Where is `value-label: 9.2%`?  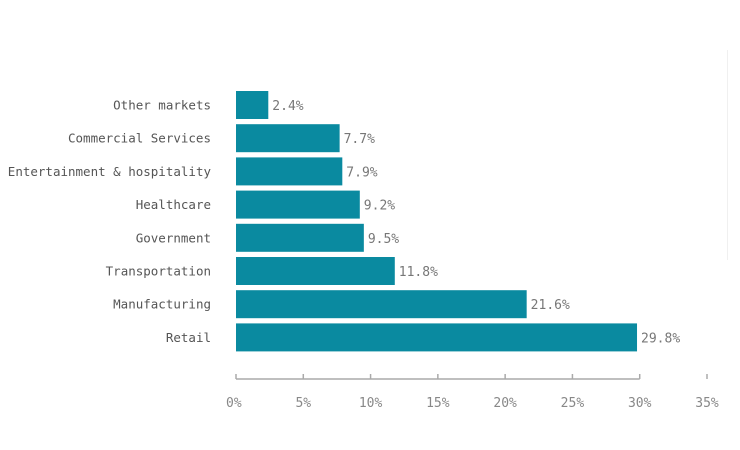
value-label: 9.2% is located at coordinates (379, 206).